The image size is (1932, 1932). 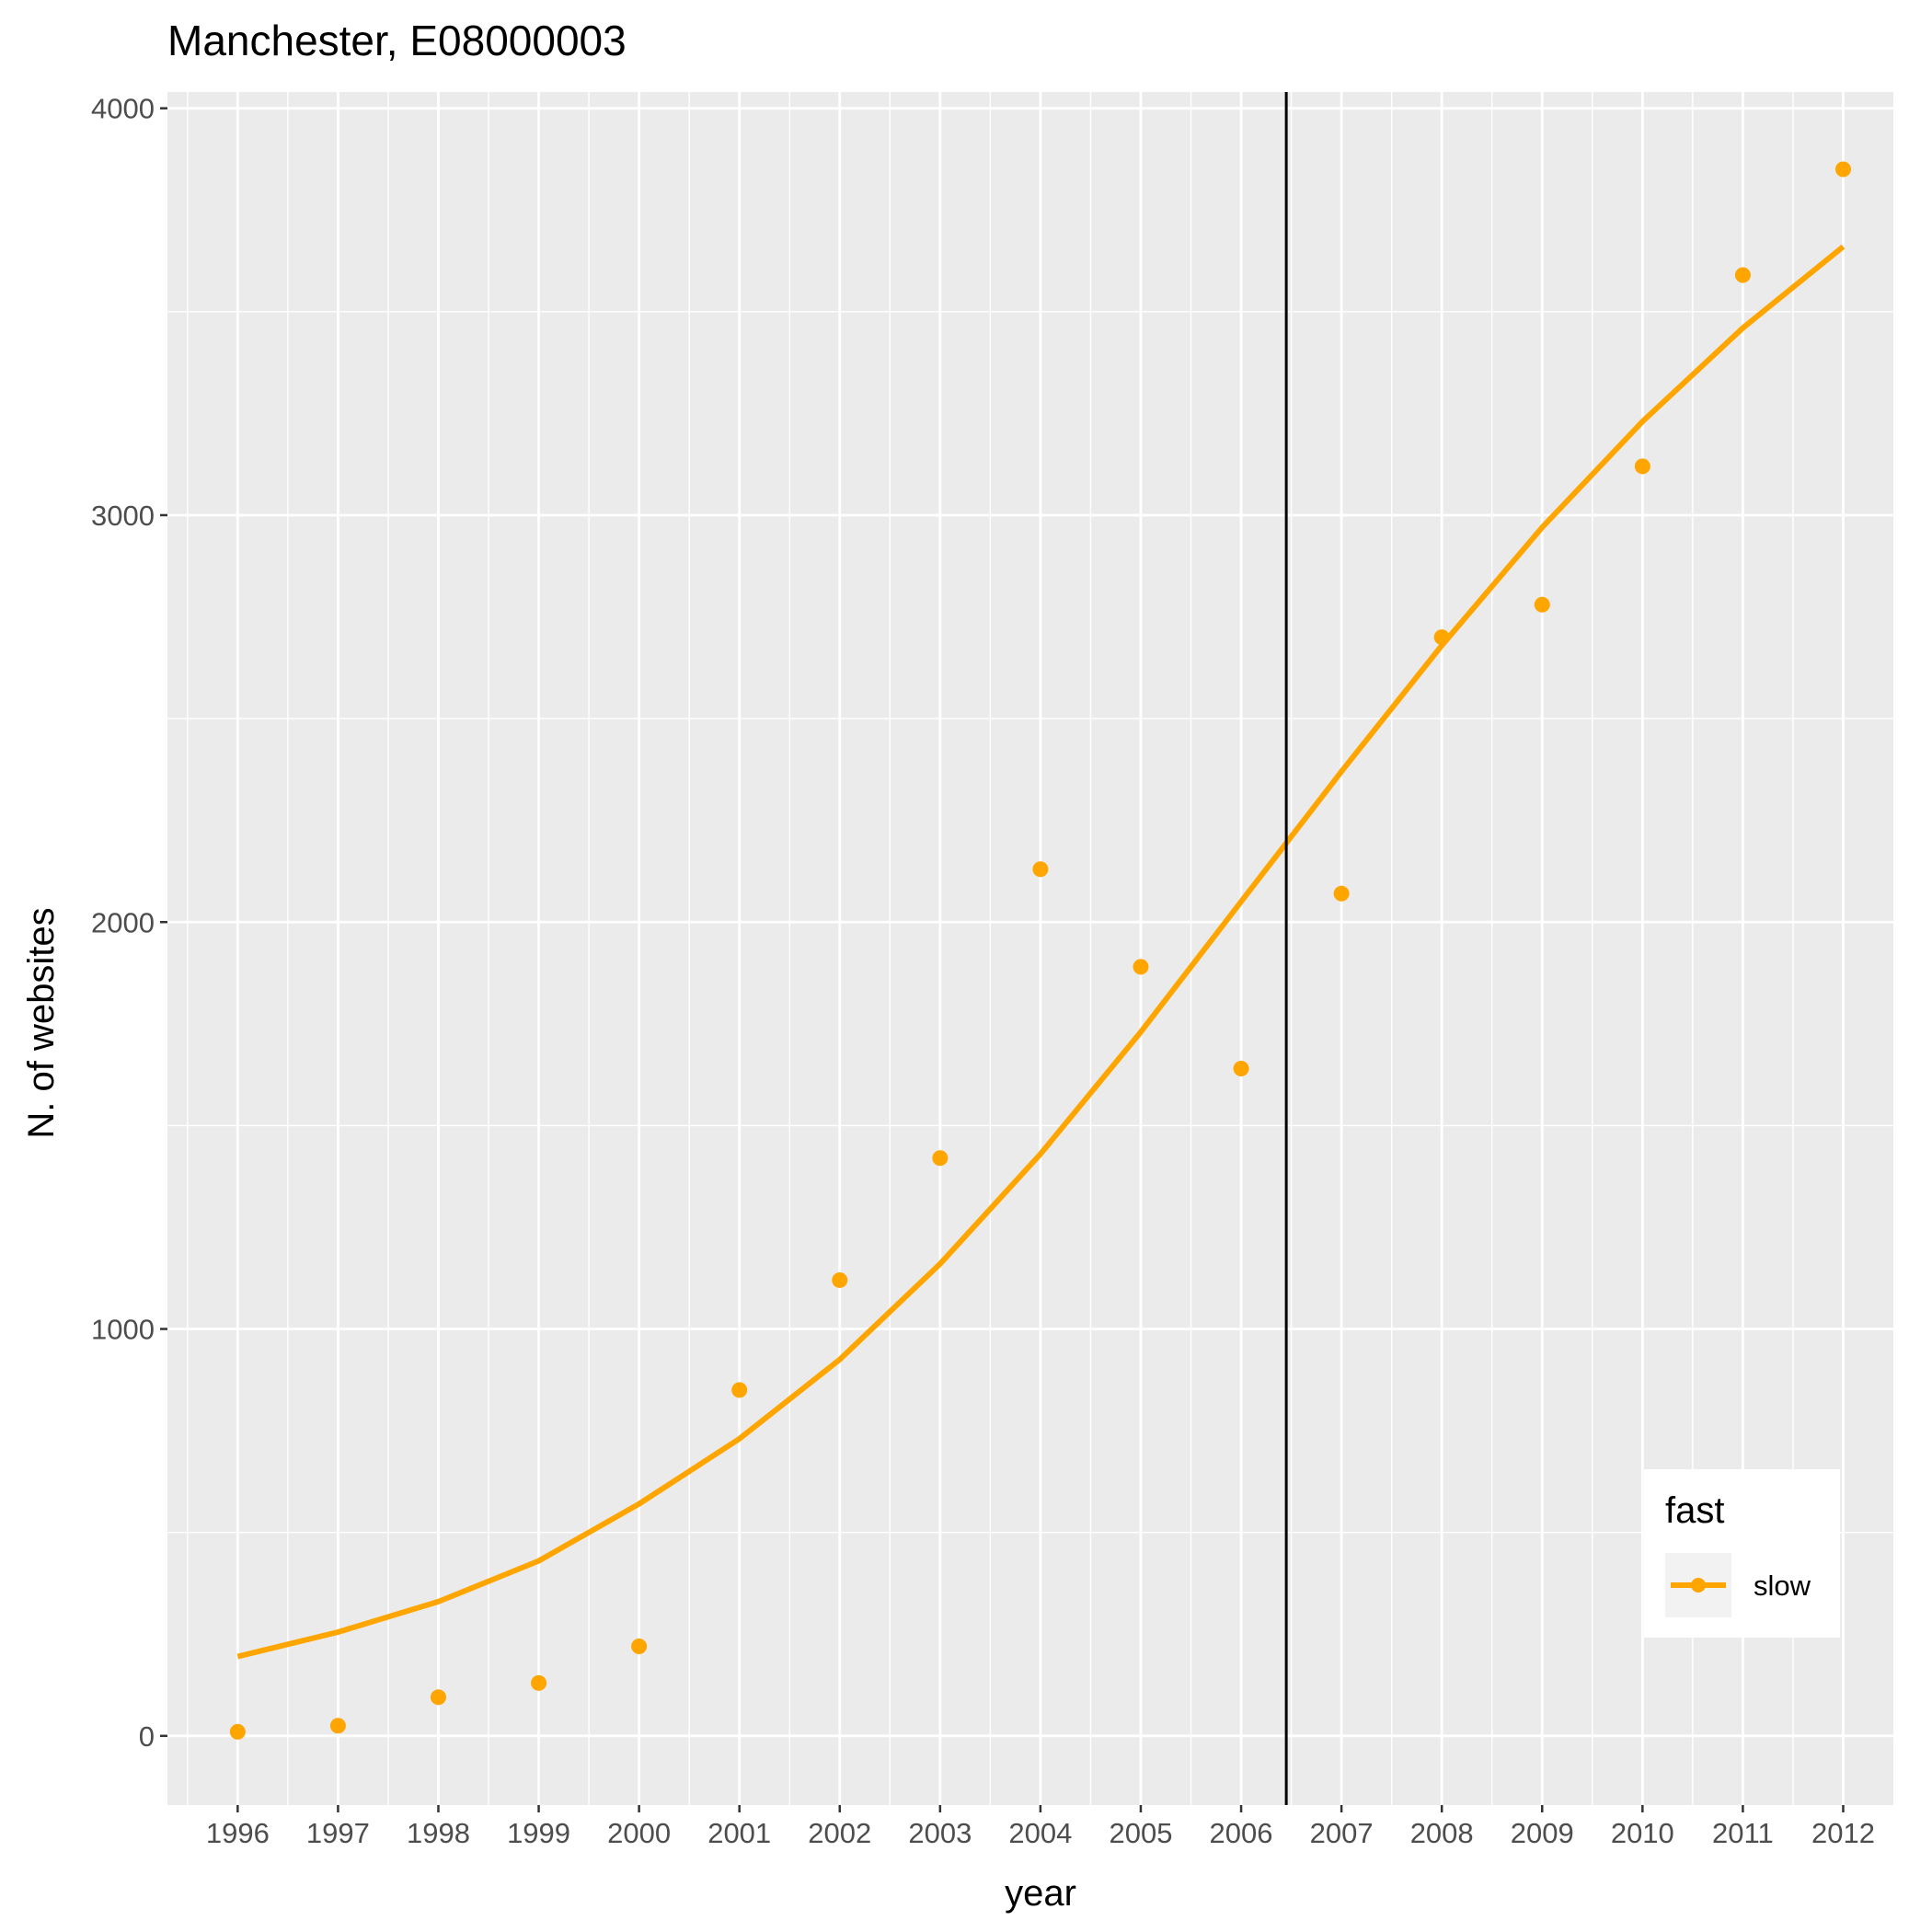 I want to click on x-tick-label: 1998, so click(x=438, y=1833).